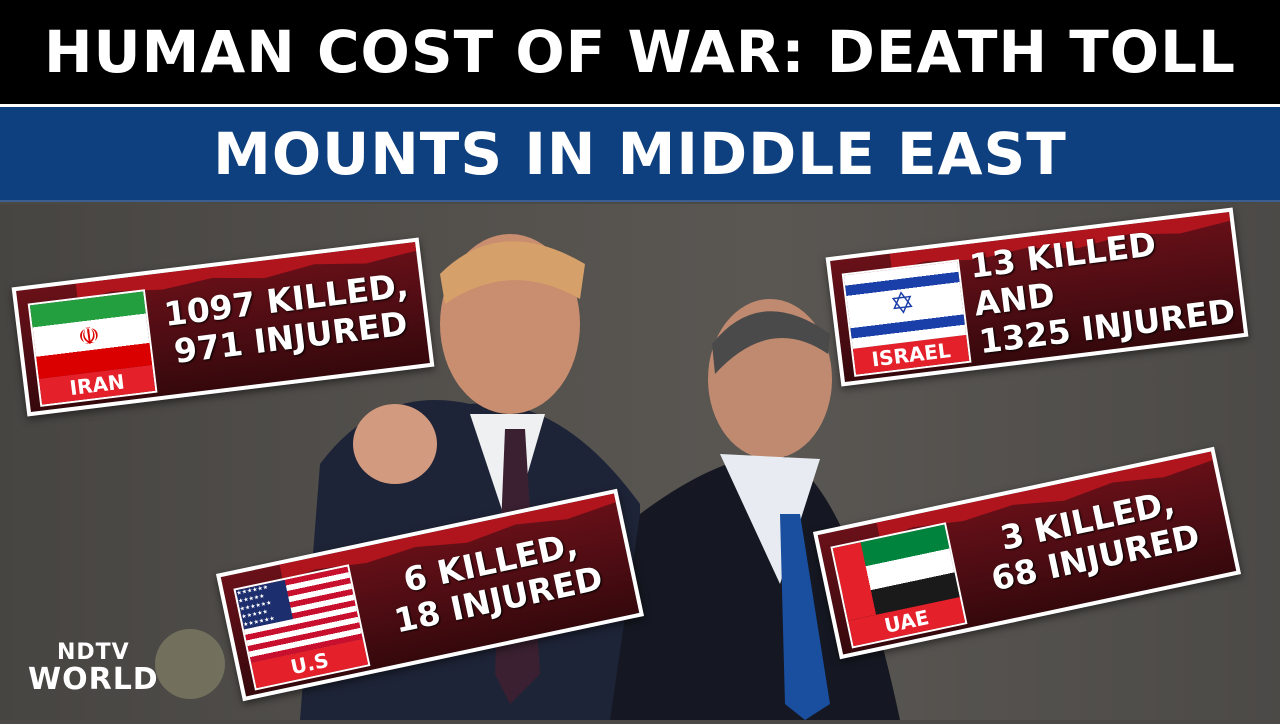  I want to click on us-canton: ★★★★★★ ★★★★★ ★★★★★★ ★★★★★ ★★★★★★, so click(264, 604).